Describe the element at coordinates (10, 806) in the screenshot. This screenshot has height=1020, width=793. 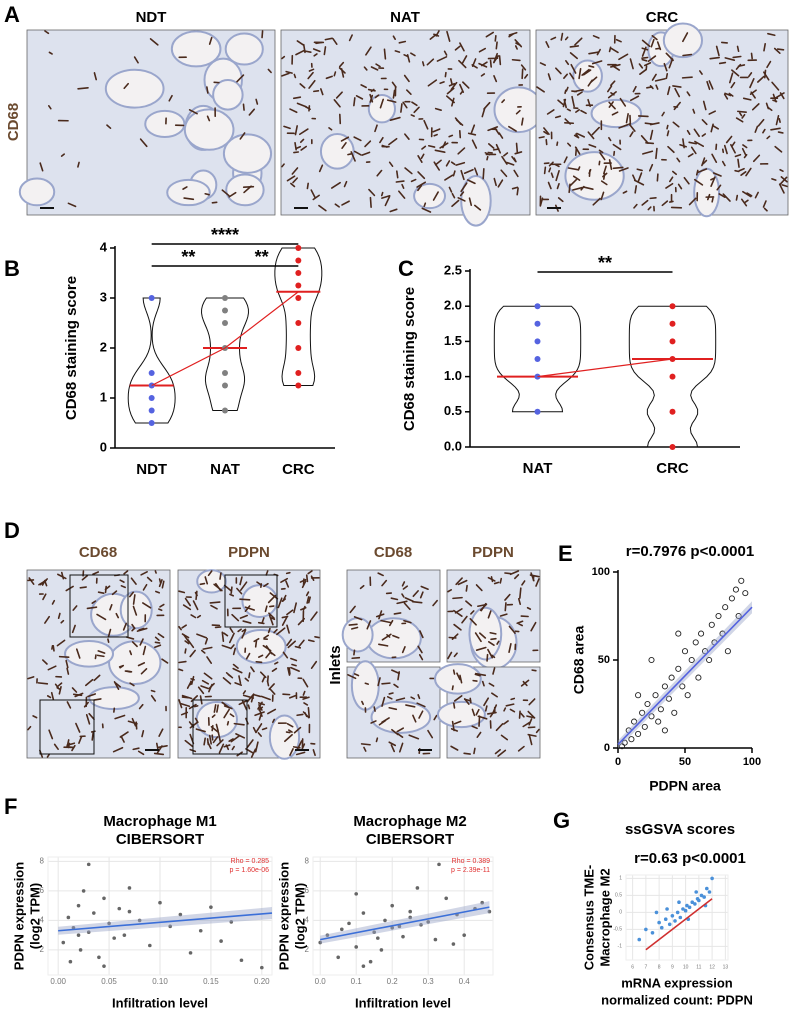
I see `panel-label: F` at that location.